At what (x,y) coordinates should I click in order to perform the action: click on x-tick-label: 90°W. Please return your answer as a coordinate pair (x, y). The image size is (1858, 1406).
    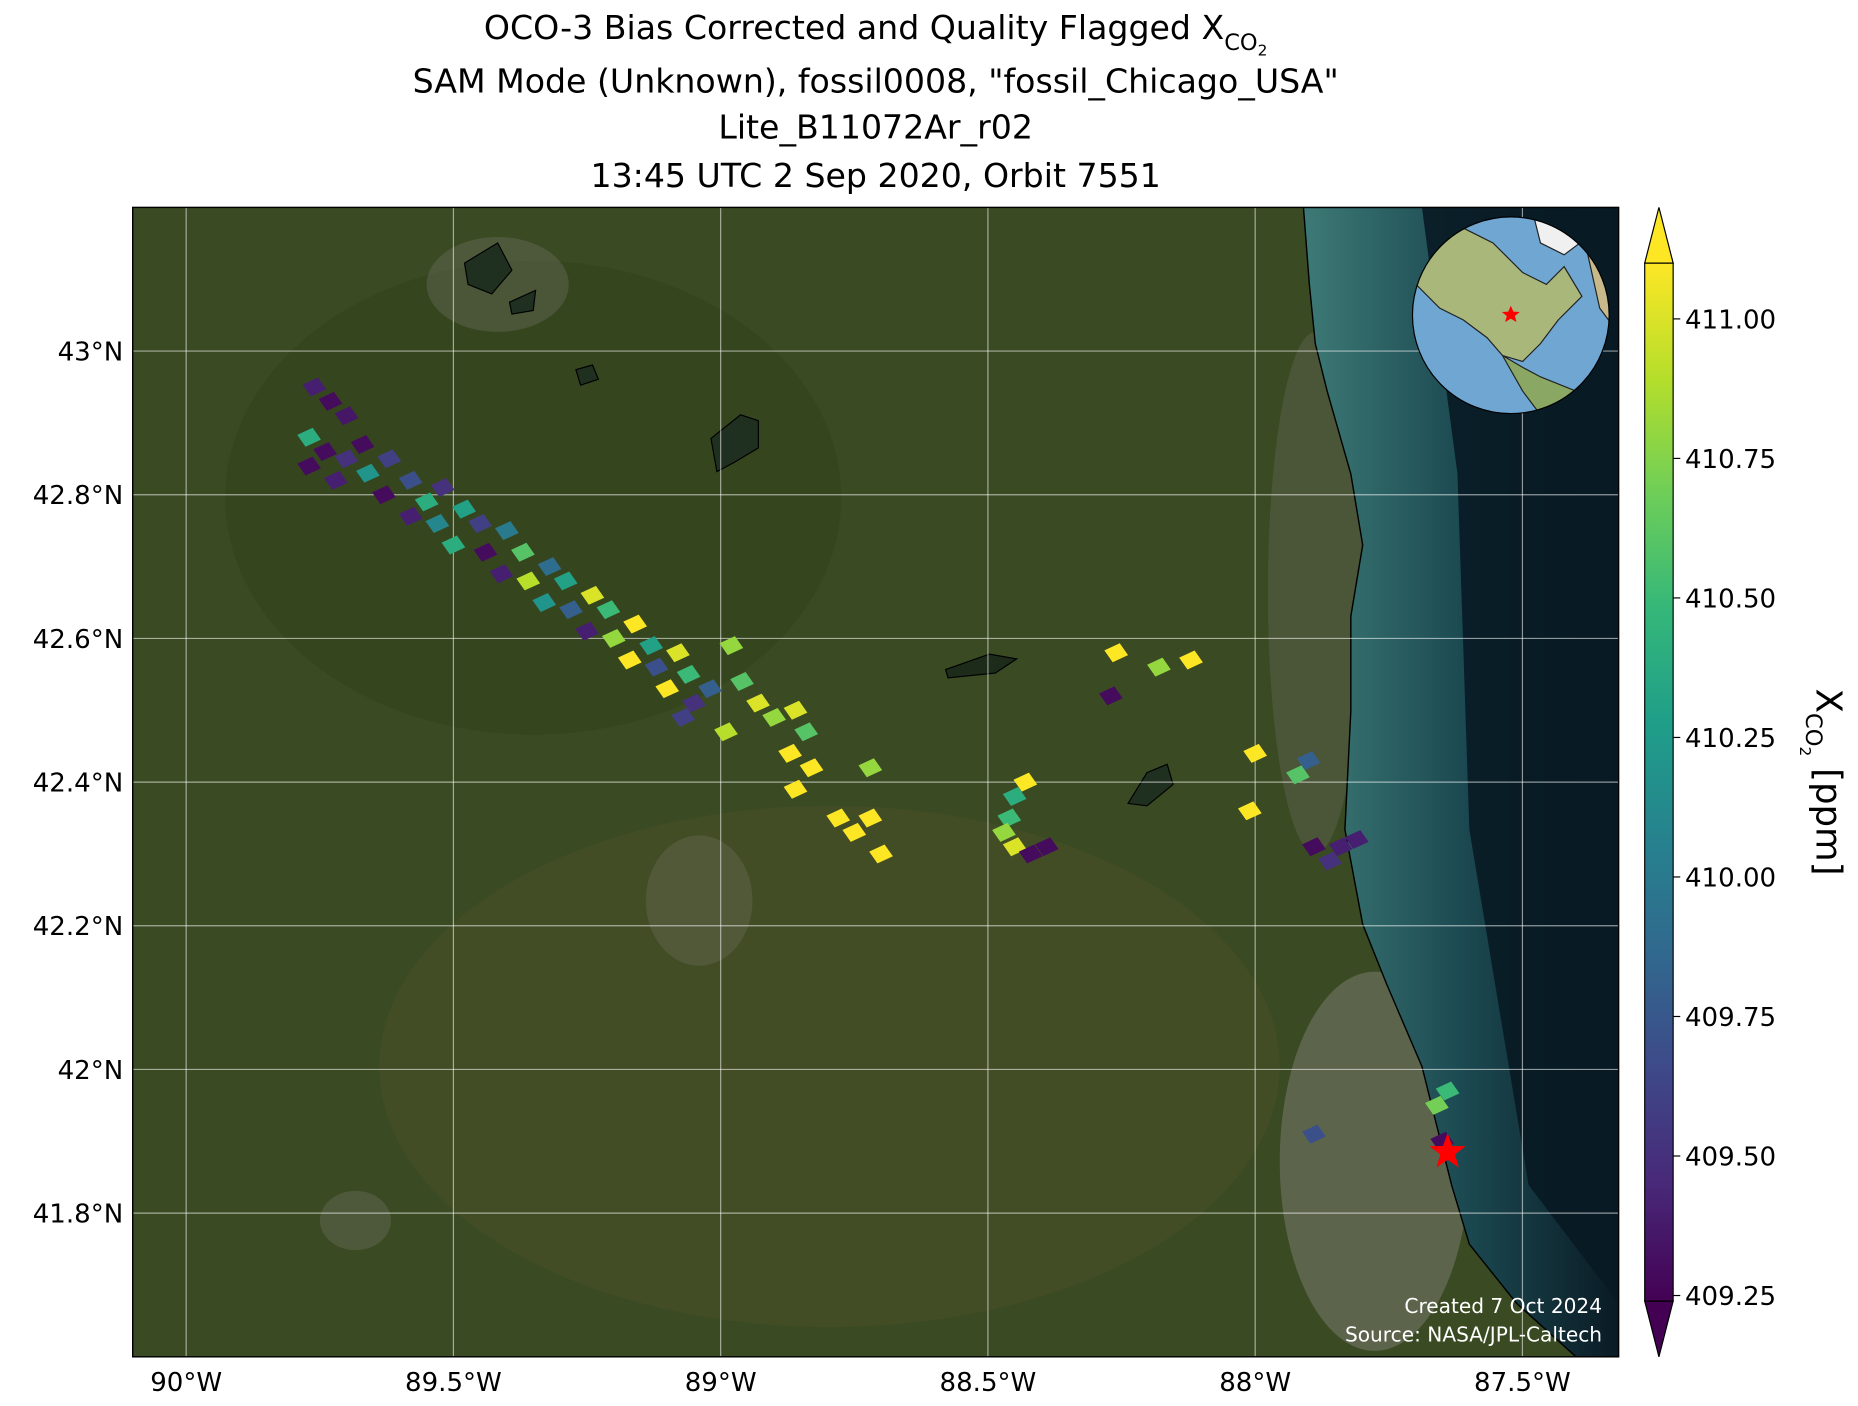
    Looking at the image, I should click on (186, 1383).